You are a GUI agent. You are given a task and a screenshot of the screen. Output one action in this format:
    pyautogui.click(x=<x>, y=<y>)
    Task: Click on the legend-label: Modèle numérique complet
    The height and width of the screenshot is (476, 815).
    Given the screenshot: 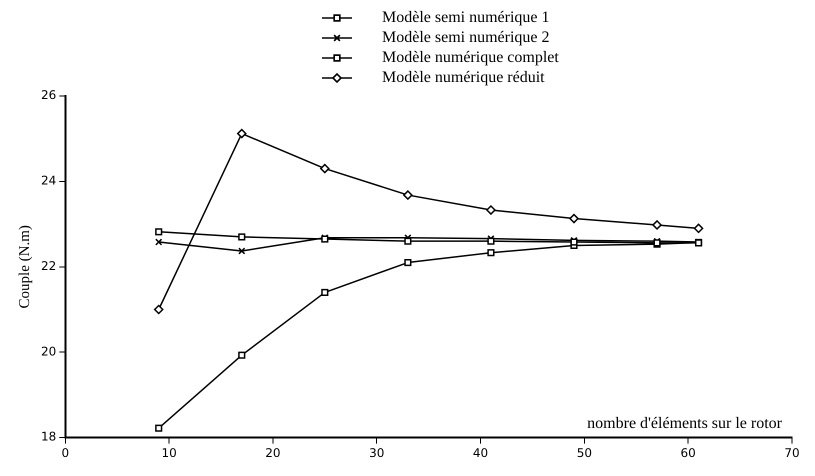 What is the action you would take?
    pyautogui.click(x=471, y=57)
    